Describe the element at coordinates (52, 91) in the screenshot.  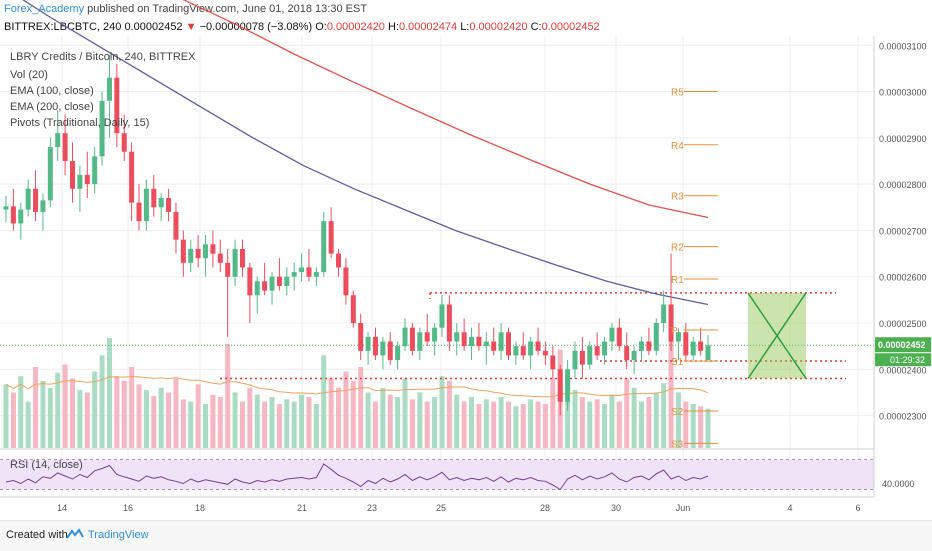
I see `legend-entry: EMA (100, close)` at that location.